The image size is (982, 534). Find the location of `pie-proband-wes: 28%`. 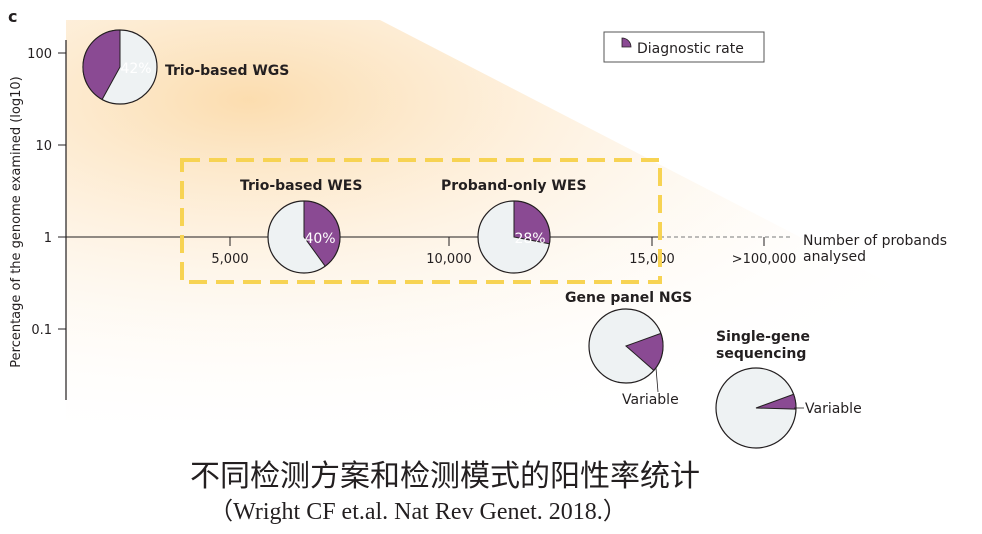

pie-proband-wes: 28% is located at coordinates (514, 237).